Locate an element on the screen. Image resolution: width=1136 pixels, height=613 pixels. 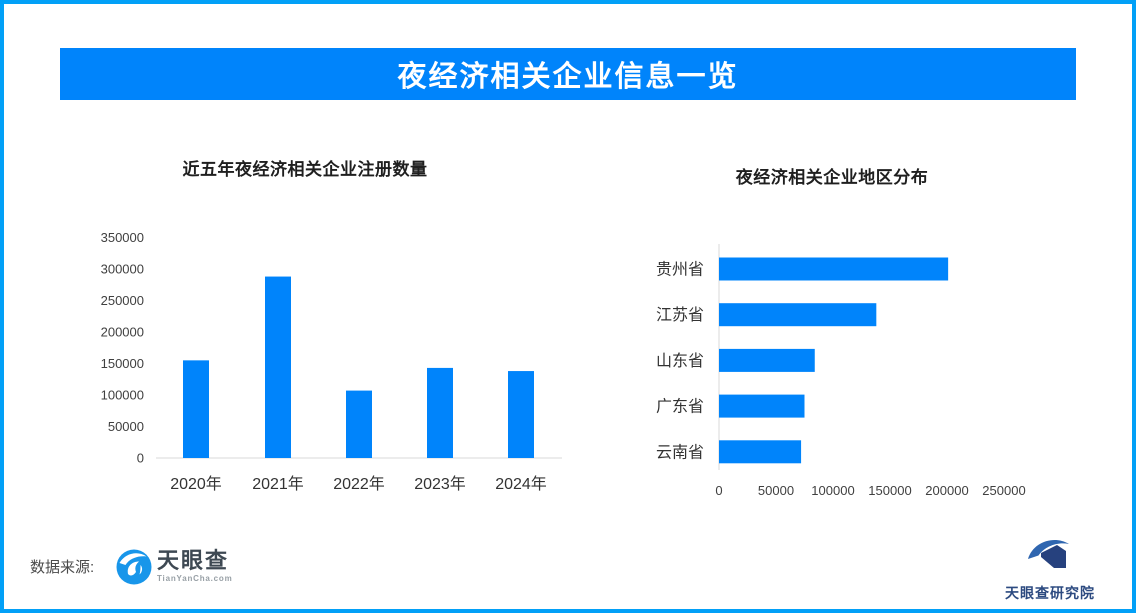
x-axis-tick-label: 100000 is located at coordinates (832, 490).